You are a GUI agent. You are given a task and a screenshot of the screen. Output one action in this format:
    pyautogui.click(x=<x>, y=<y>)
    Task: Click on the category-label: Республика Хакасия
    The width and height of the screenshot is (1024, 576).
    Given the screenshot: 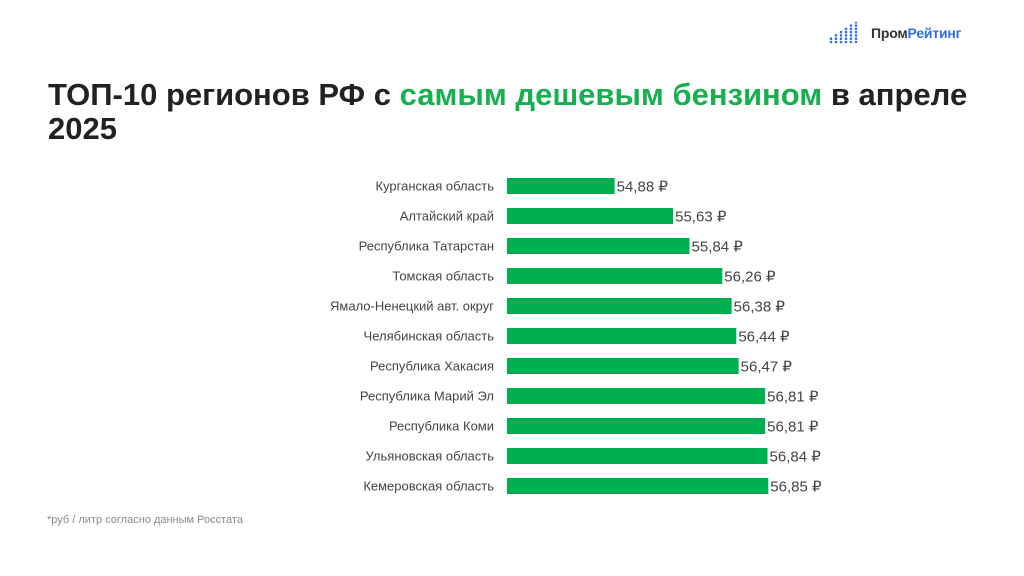 What is the action you would take?
    pyautogui.click(x=432, y=366)
    